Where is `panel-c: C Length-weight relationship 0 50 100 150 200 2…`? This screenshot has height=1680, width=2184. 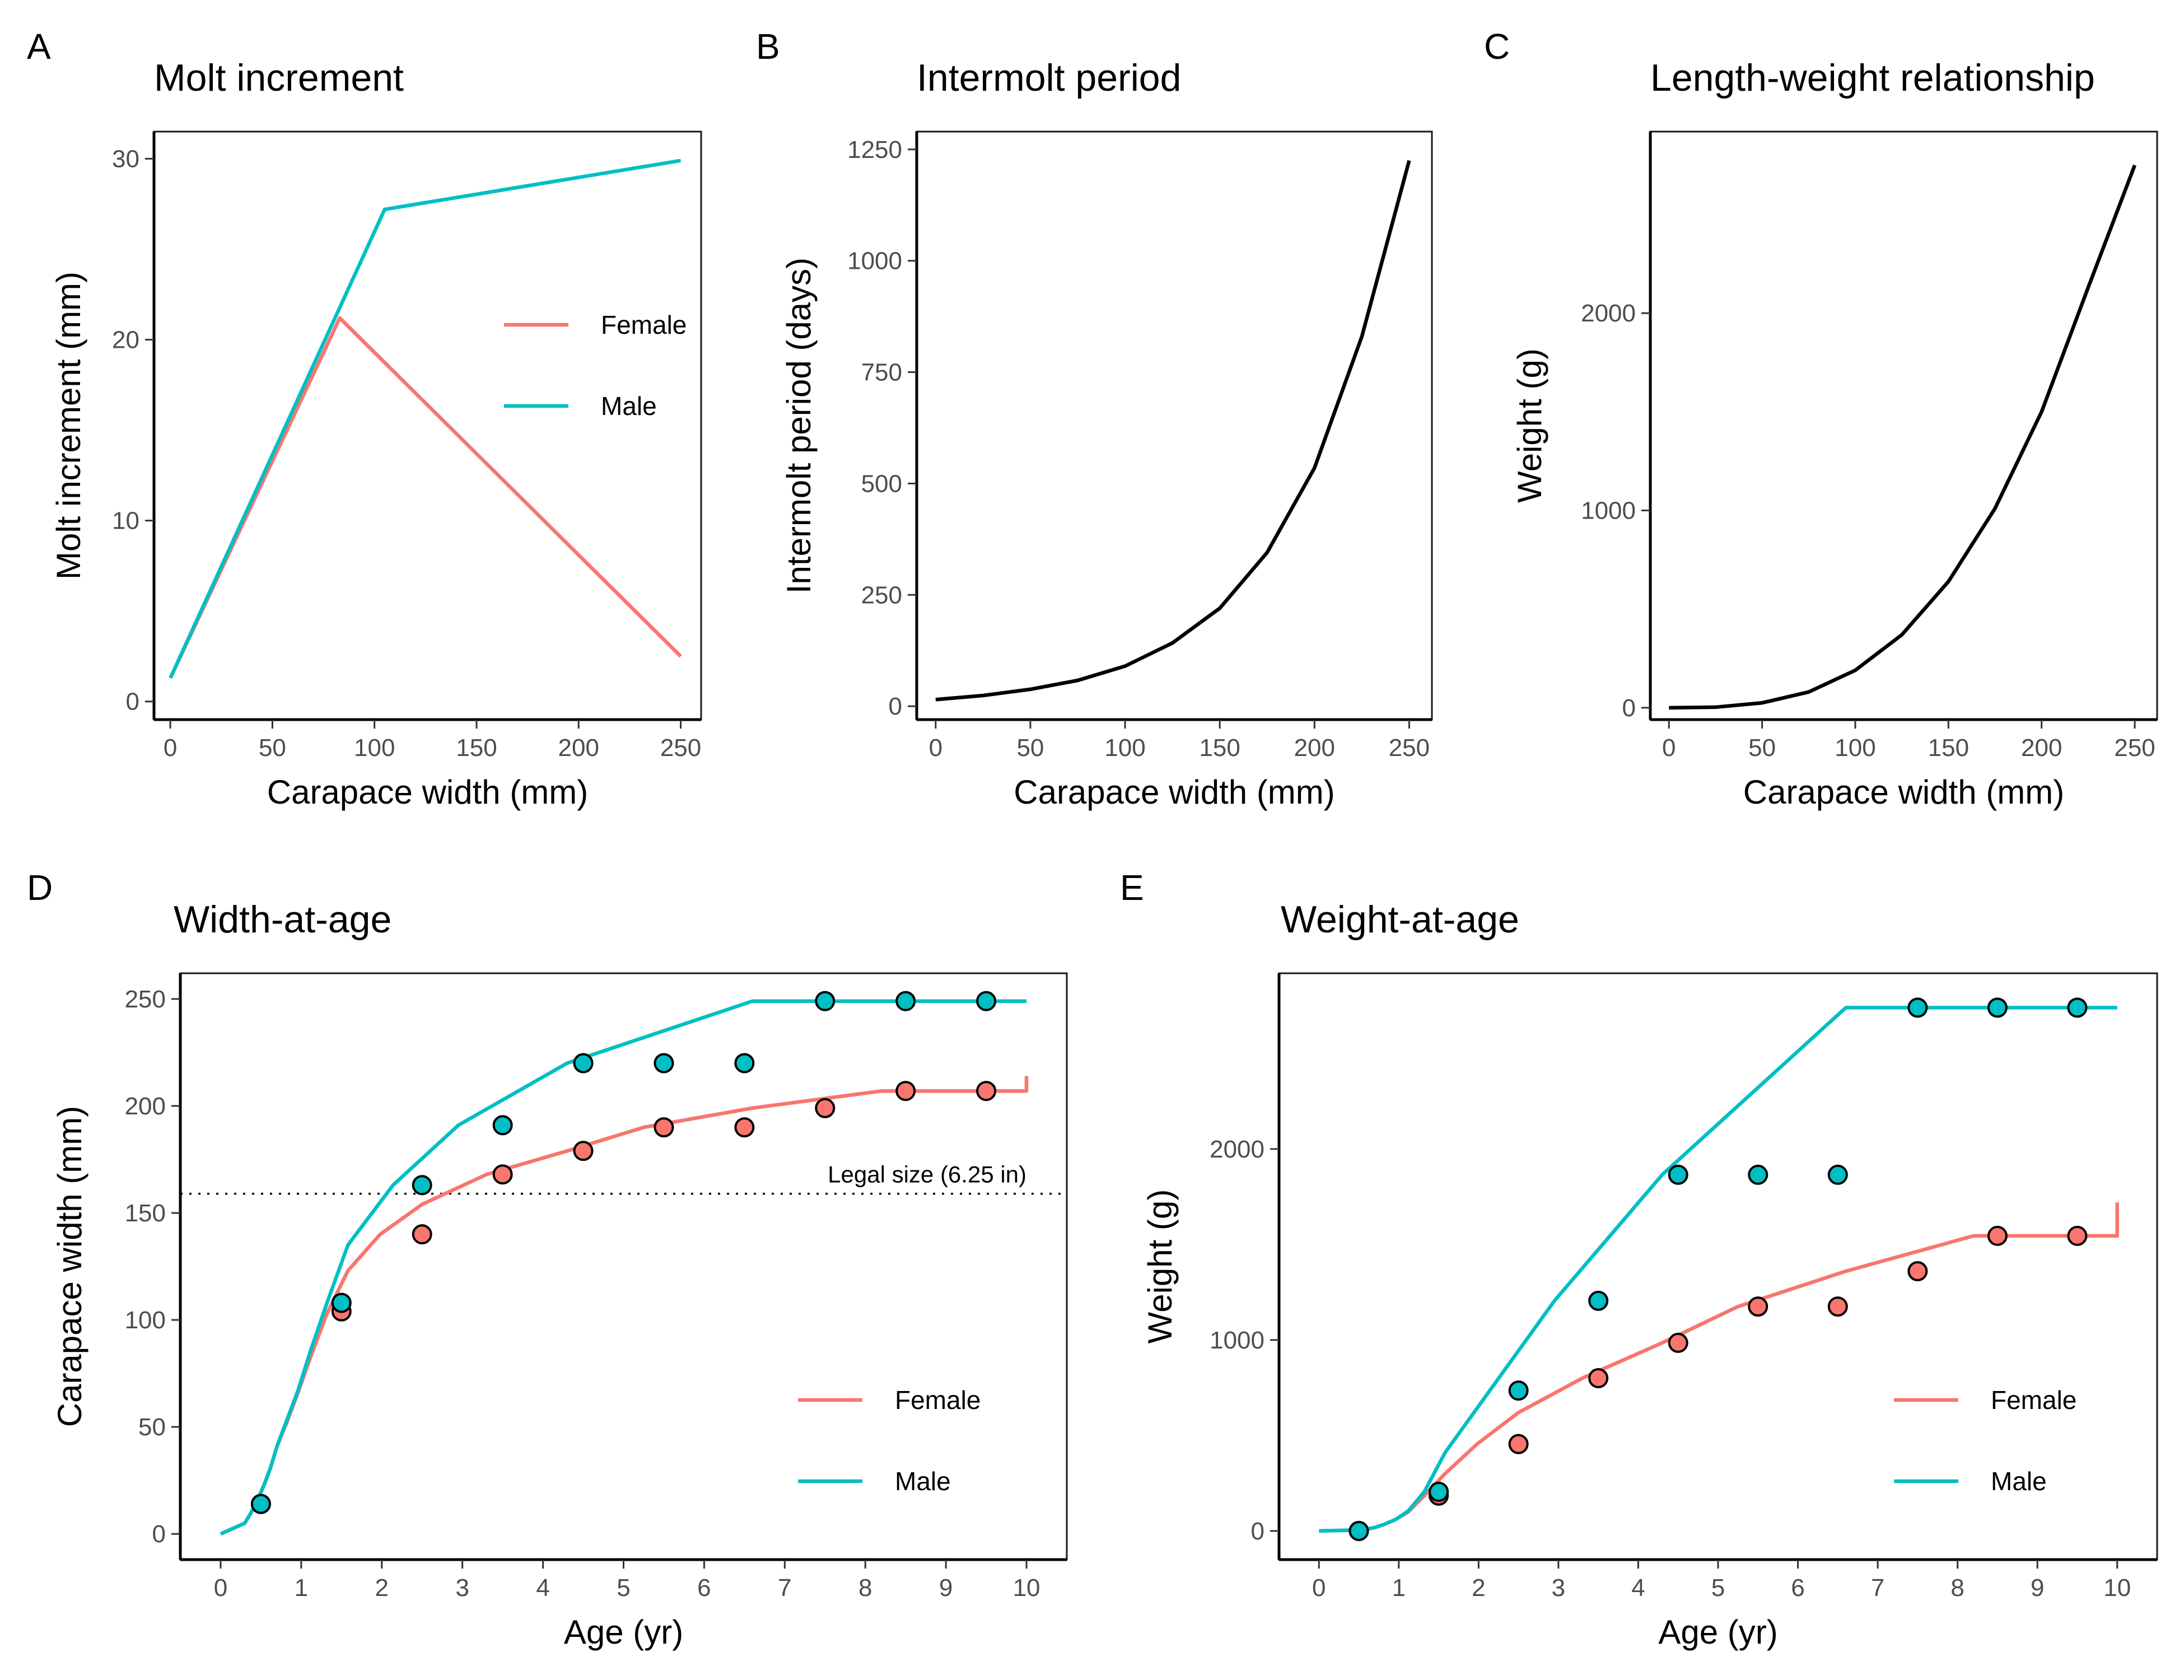 panel-c: C Length-weight relationship 0 50 100 150 200 2… is located at coordinates (1821, 419).